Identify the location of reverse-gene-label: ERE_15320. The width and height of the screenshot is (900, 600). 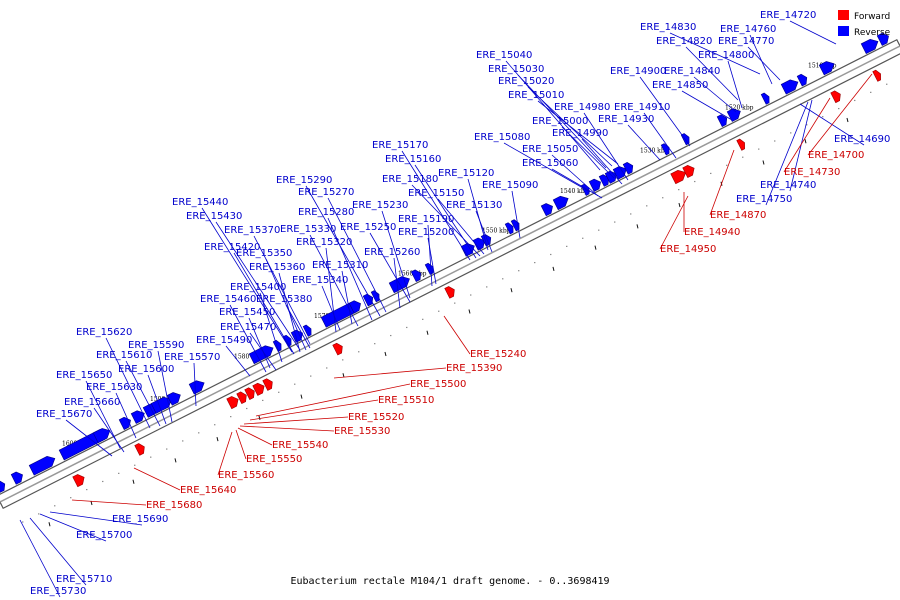
(324, 242).